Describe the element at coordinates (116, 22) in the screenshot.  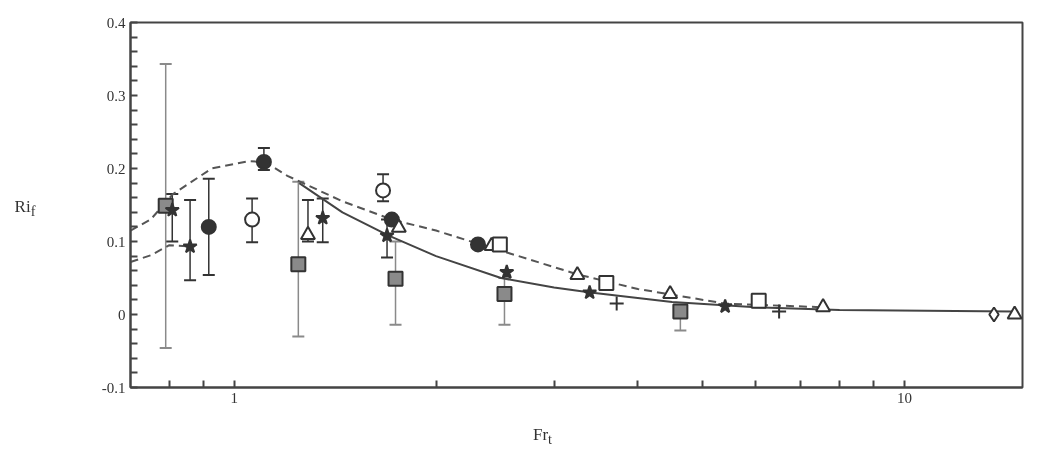
I see `y-tick-label: 0.4` at that location.